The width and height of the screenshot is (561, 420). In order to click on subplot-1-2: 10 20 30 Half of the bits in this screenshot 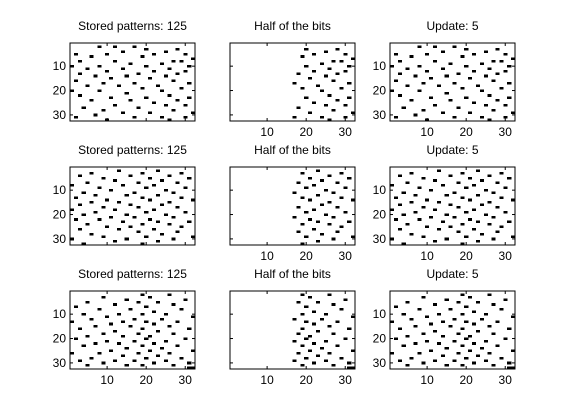, I will do `click(292, 79)`.